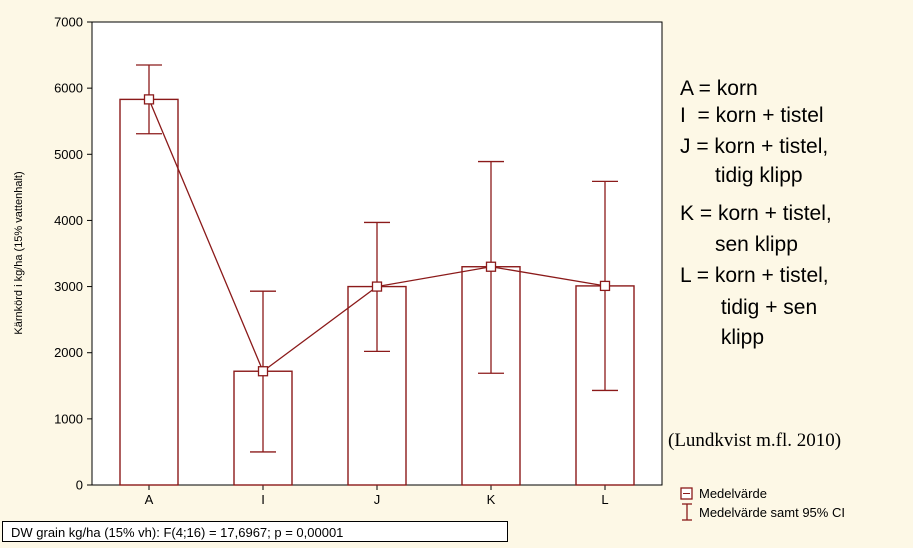 The height and width of the screenshot is (548, 913). What do you see at coordinates (749, 307) in the screenshot?
I see `key-line-8: tidig + sen` at bounding box center [749, 307].